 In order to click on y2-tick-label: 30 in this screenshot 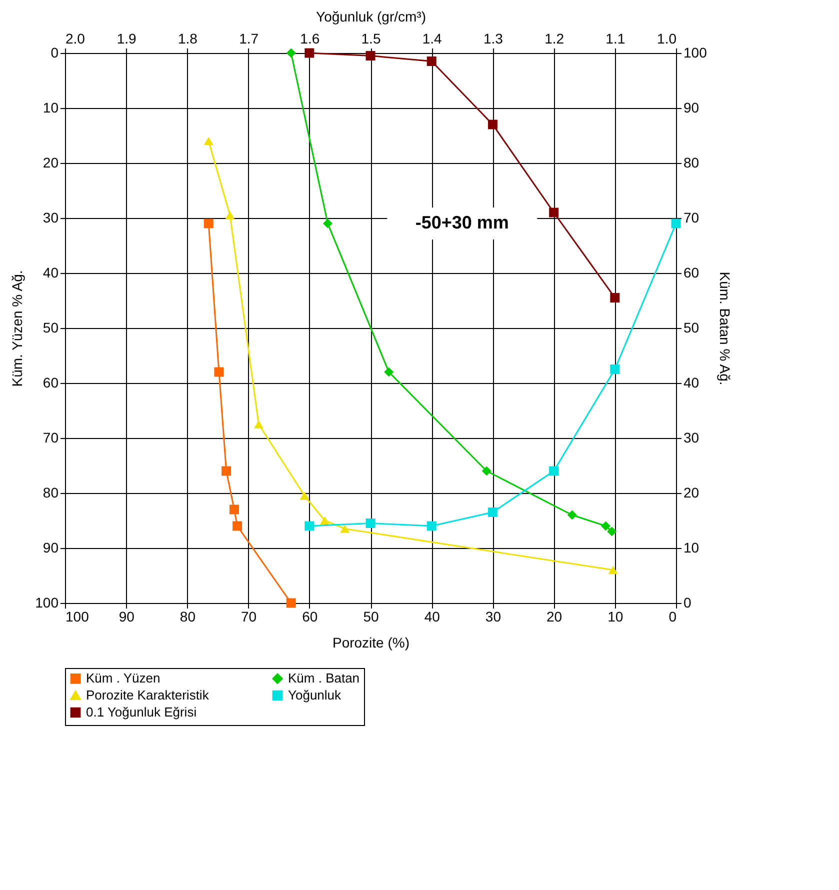, I will do `click(692, 438)`.